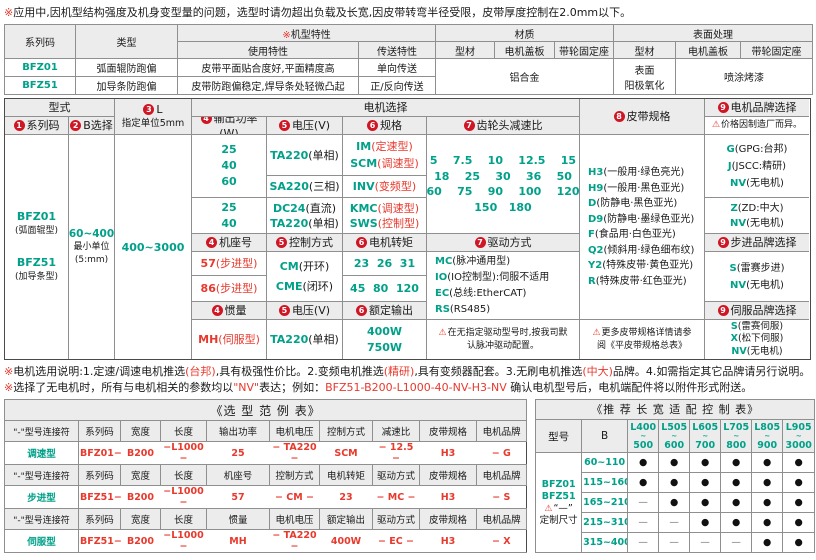 This screenshot has height=560, width=816. I want to click on servo-brand-header: 9 伺服品牌选择, so click(757, 311).